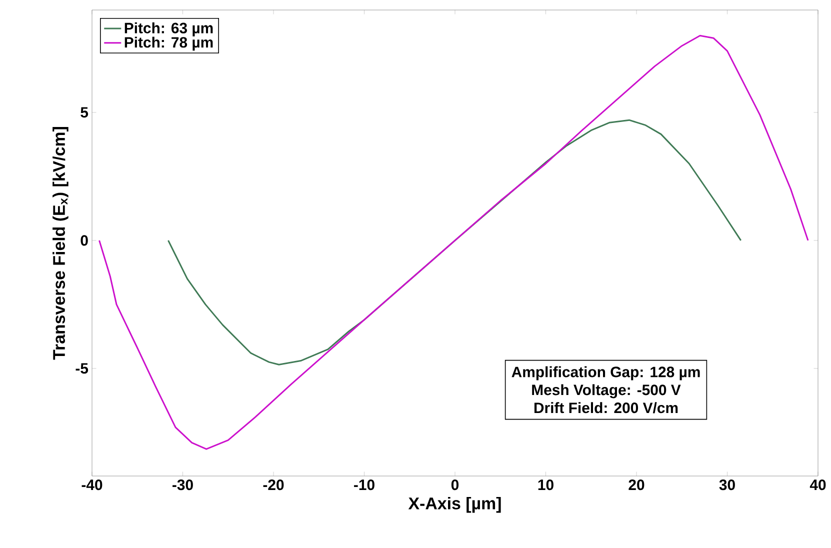 This screenshot has width=831, height=548. What do you see at coordinates (727, 485) in the screenshot?
I see `x-tick-label: 30` at bounding box center [727, 485].